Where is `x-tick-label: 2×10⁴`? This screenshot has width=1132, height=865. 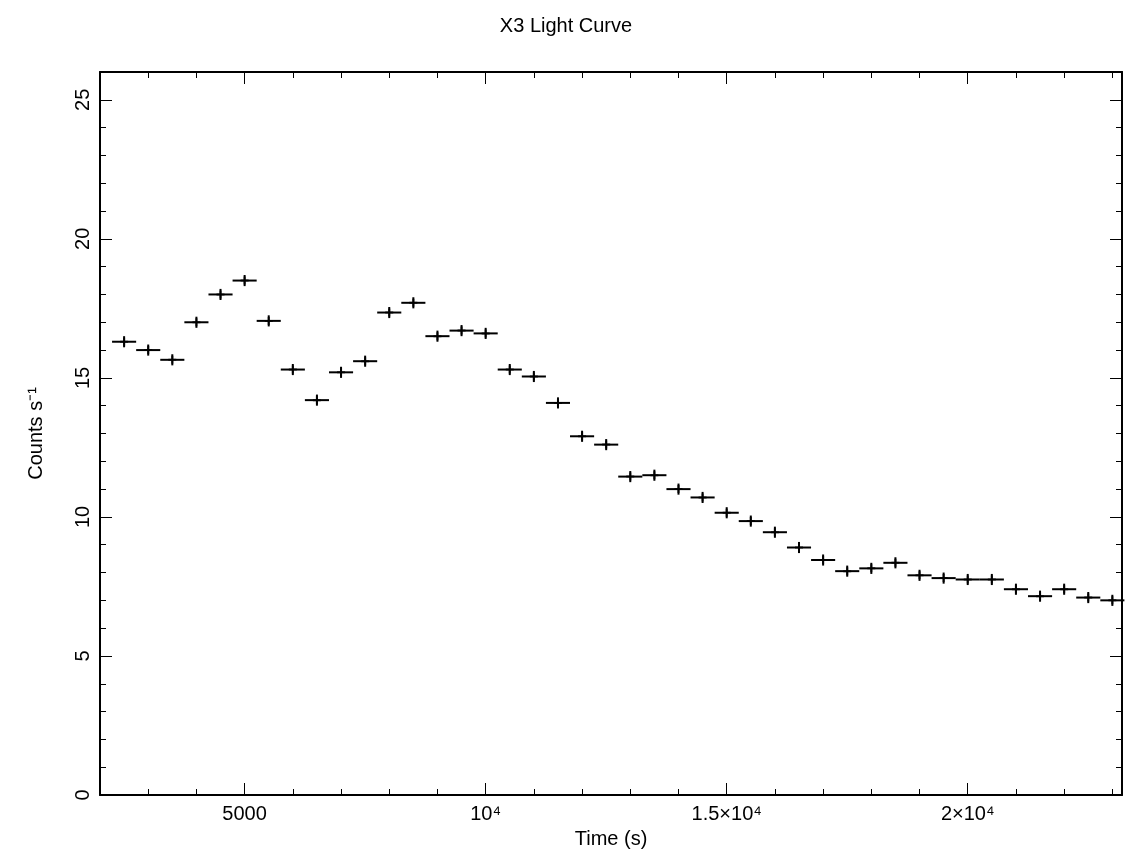 x-tick-label: 2×10⁴ is located at coordinates (967, 813).